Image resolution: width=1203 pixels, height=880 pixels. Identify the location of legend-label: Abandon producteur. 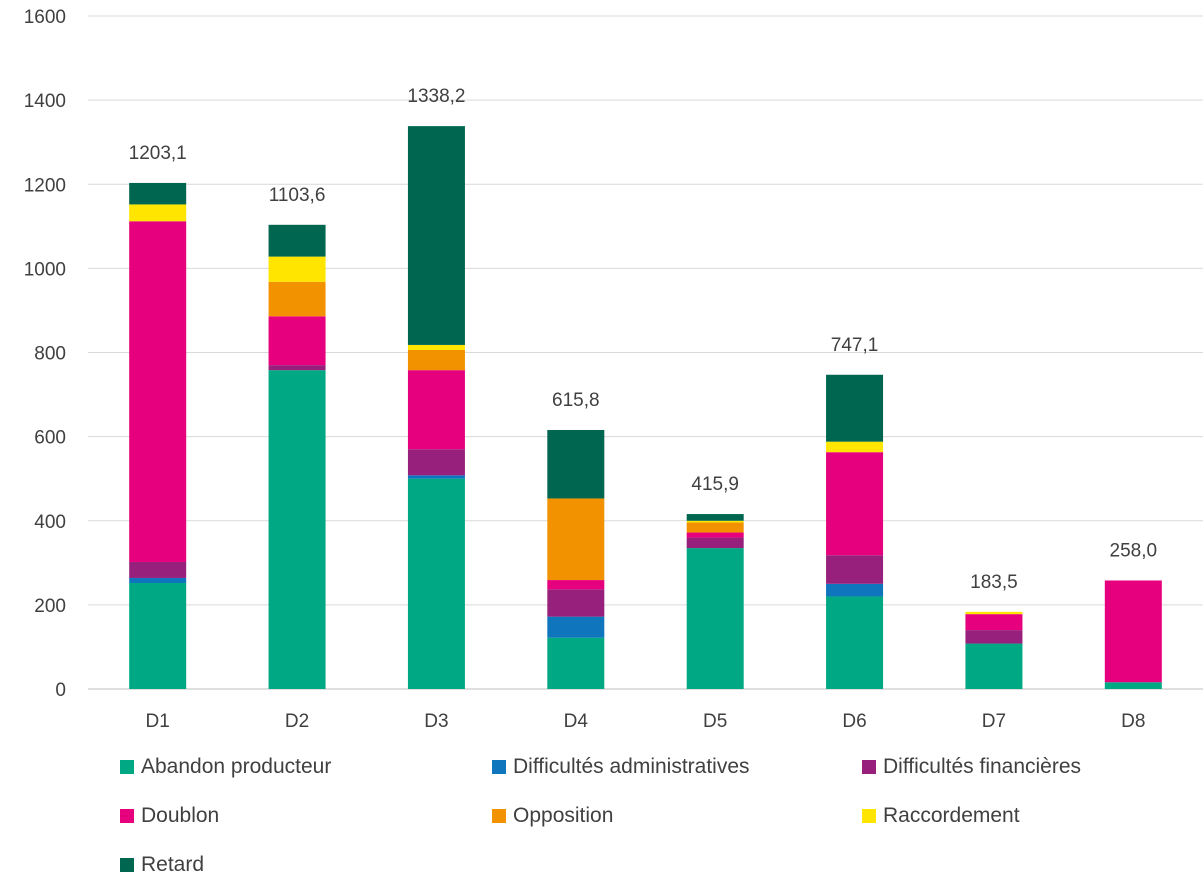
(236, 766).